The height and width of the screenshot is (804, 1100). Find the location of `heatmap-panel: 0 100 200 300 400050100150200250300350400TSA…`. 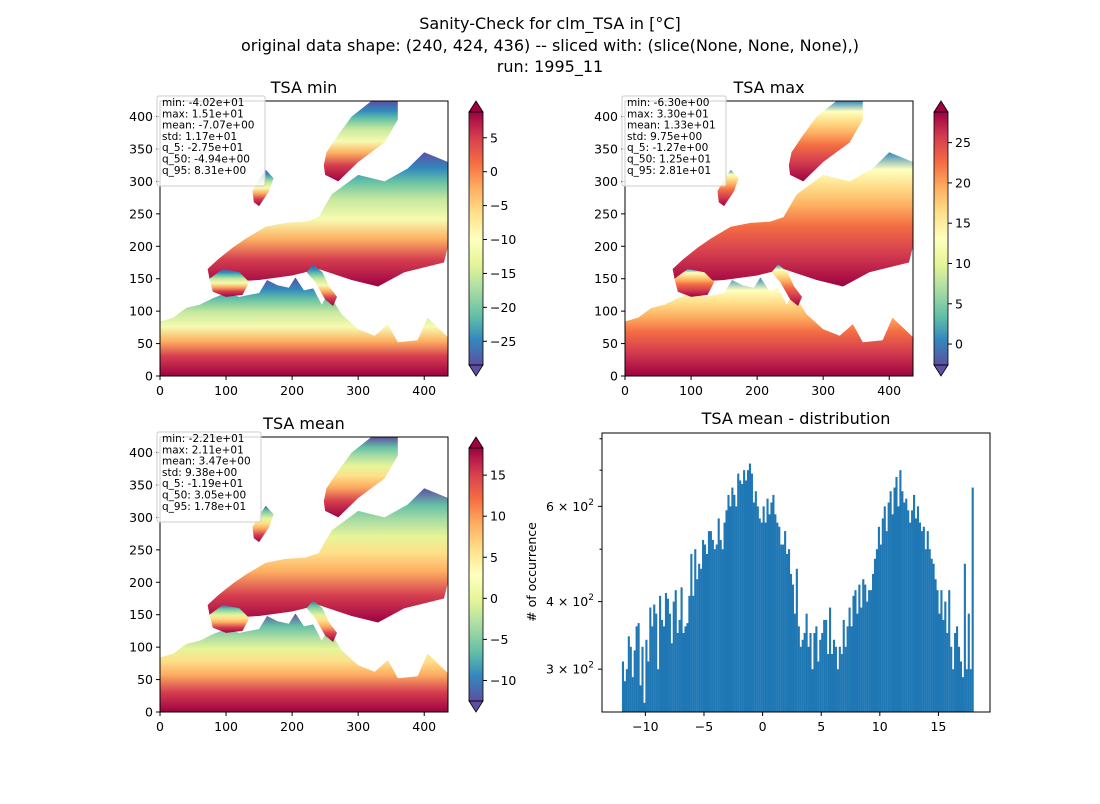

heatmap-panel: 0 100 200 300 400050100150200250300350400TSA… is located at coordinates (782, 238).